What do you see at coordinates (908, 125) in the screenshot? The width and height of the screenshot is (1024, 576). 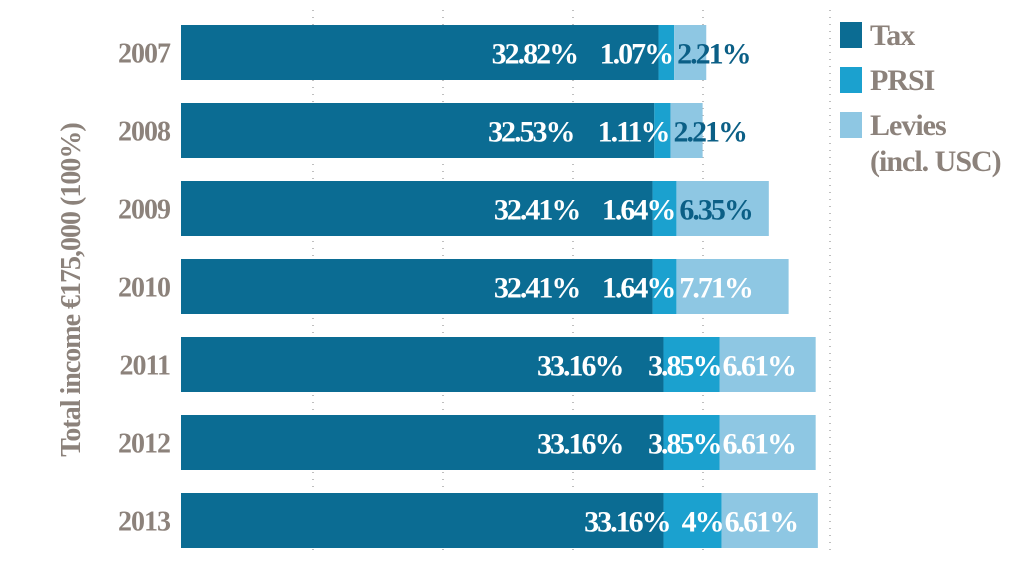 I see `legend-label: Levies` at bounding box center [908, 125].